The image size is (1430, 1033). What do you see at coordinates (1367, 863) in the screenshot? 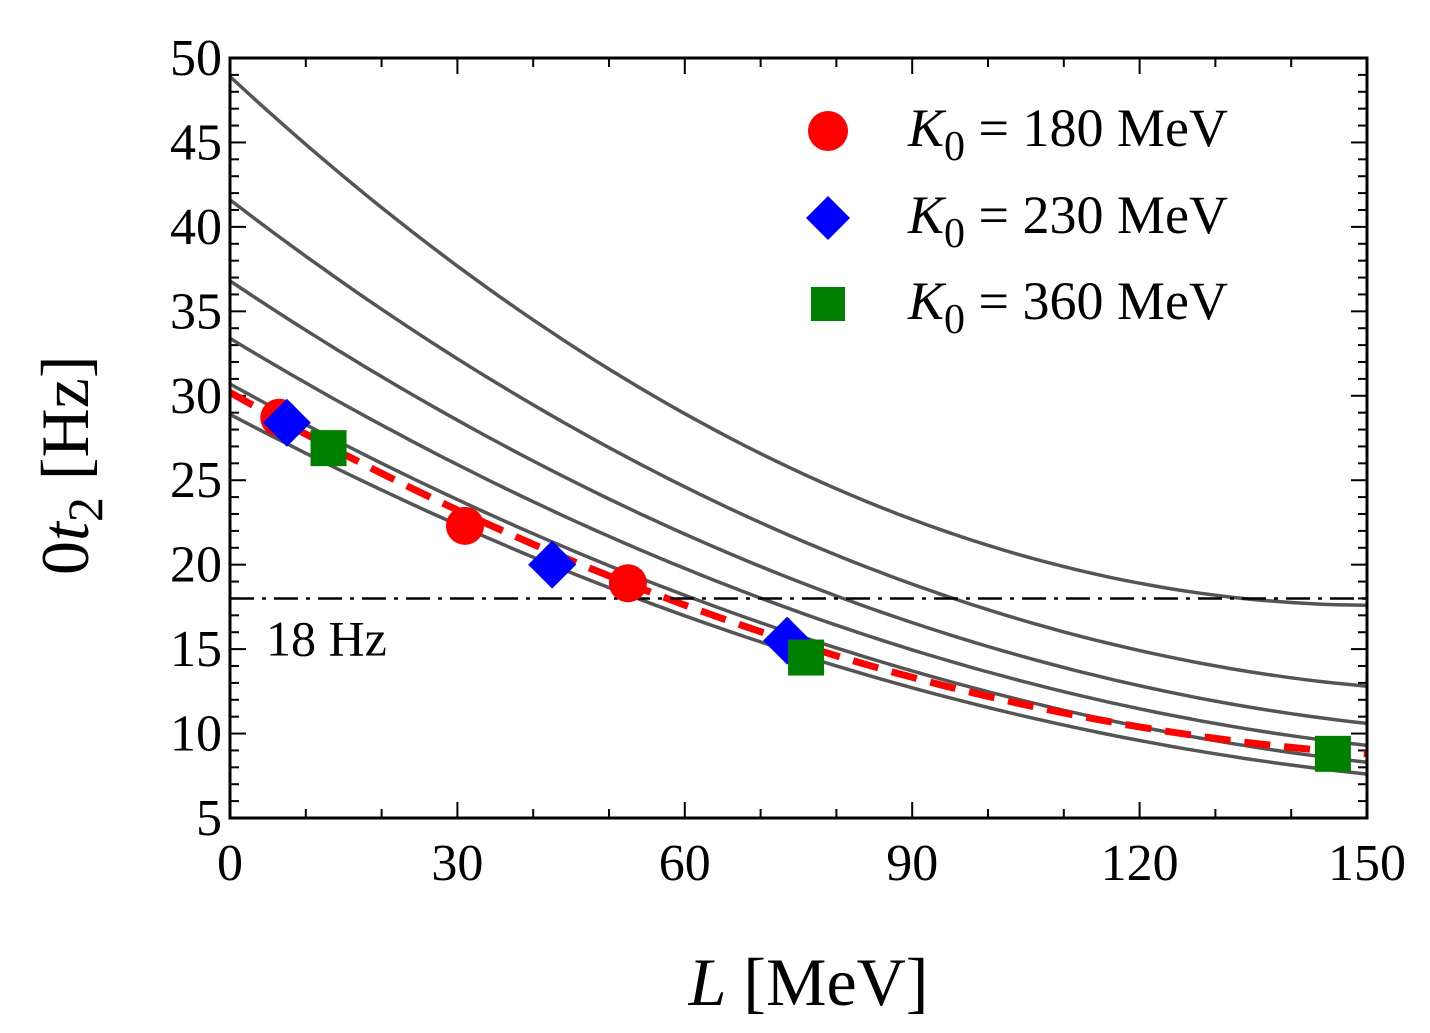
I see `x-tick-label: 150` at bounding box center [1367, 863].